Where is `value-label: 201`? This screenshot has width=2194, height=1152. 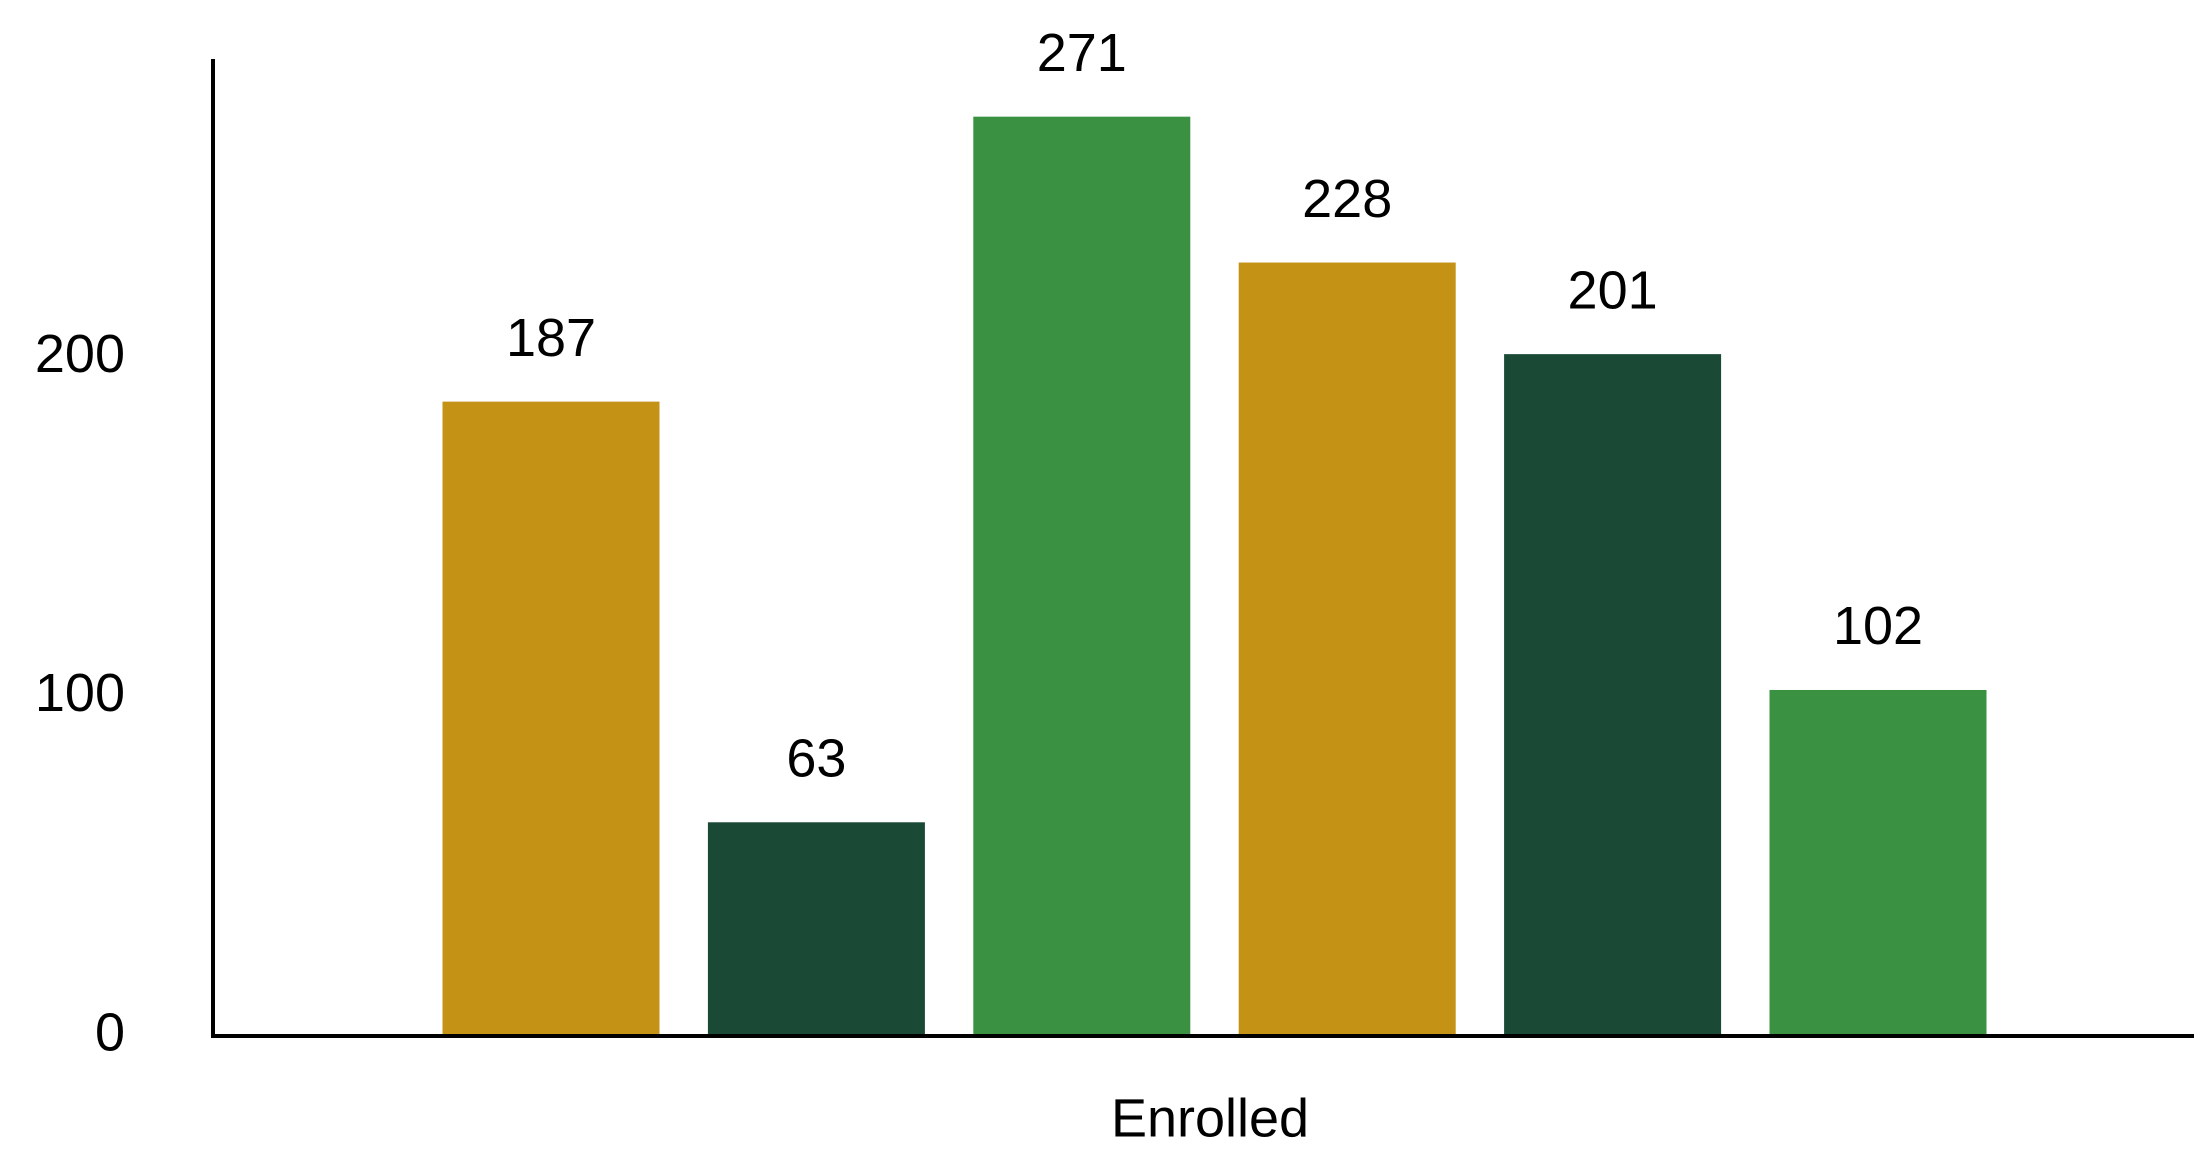
value-label: 201 is located at coordinates (1613, 290).